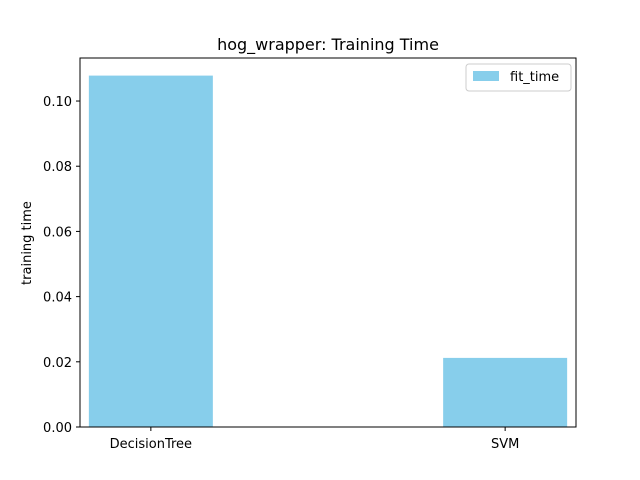  I want to click on y-tick-label: 0.00, so click(57, 428).